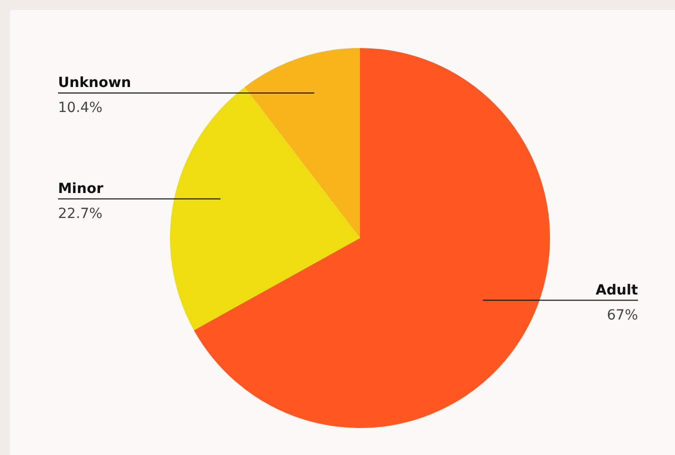  What do you see at coordinates (80, 108) in the screenshot?
I see `data-label: 10.4%` at bounding box center [80, 108].